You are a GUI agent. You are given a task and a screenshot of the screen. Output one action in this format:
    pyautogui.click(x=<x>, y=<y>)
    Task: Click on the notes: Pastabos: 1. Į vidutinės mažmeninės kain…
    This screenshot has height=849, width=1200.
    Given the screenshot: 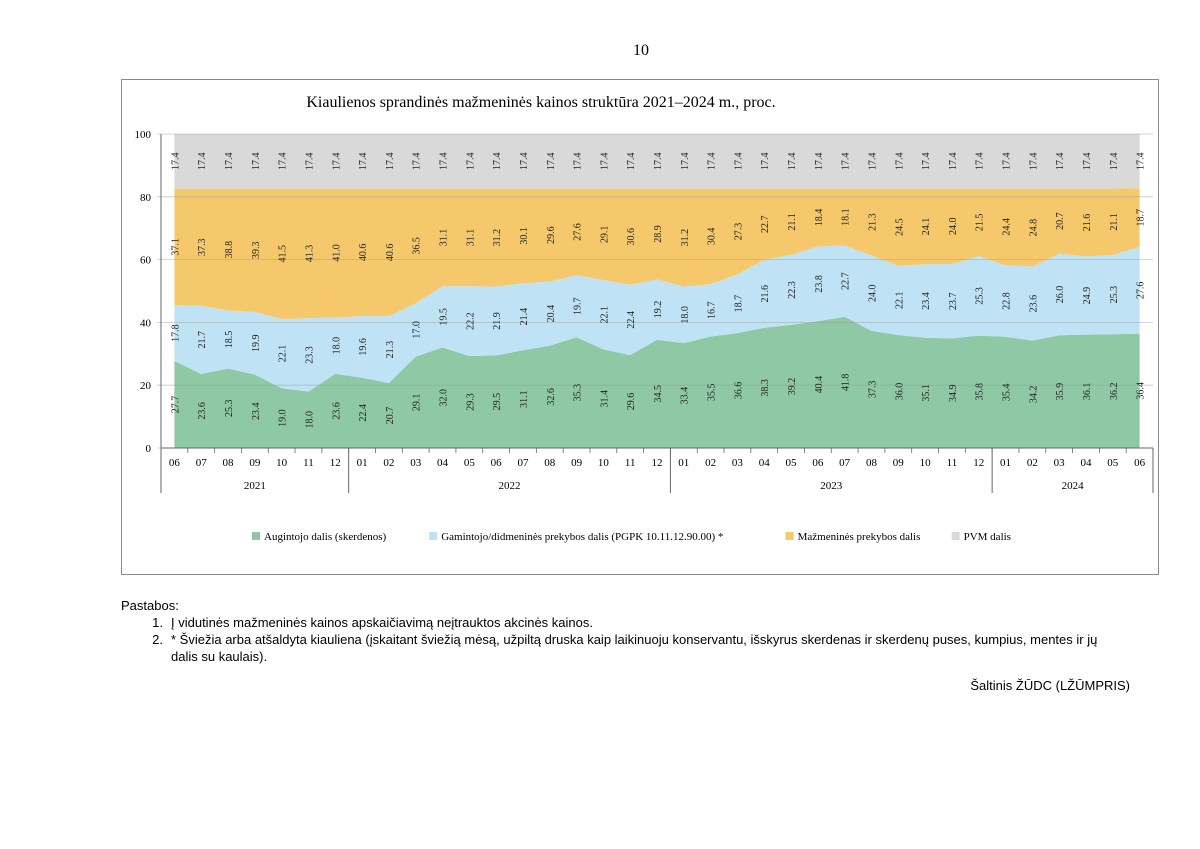 What is the action you would take?
    pyautogui.click(x=621, y=631)
    